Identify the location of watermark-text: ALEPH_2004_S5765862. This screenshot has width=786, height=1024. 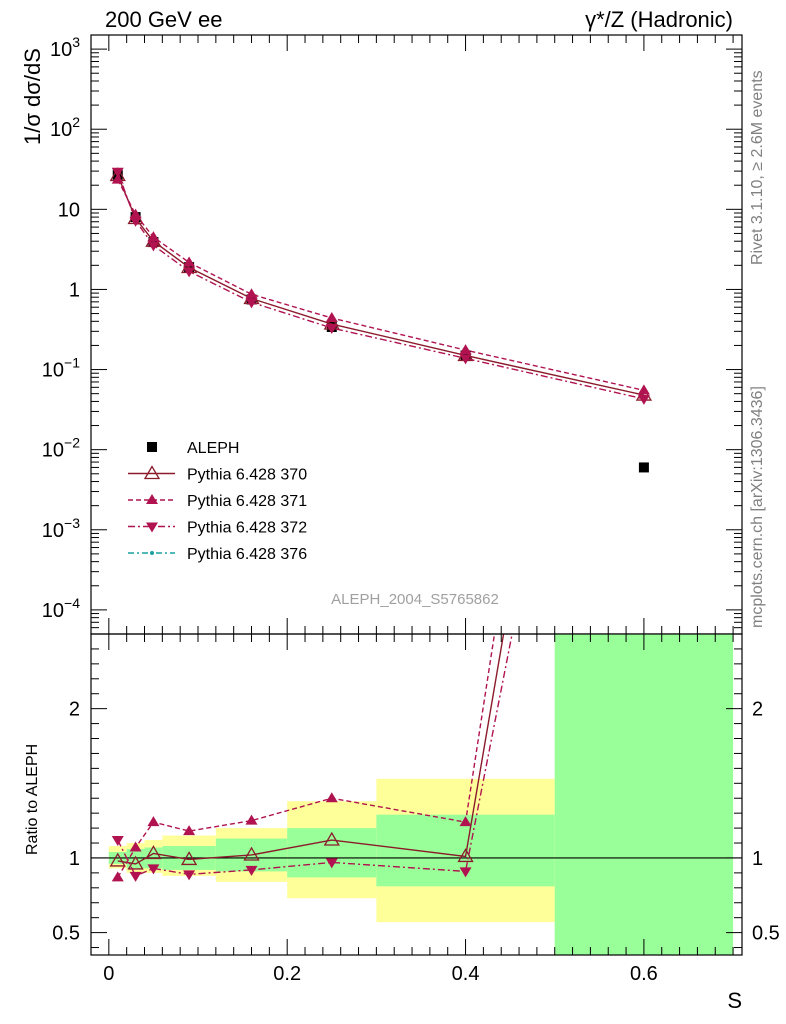
(415, 599).